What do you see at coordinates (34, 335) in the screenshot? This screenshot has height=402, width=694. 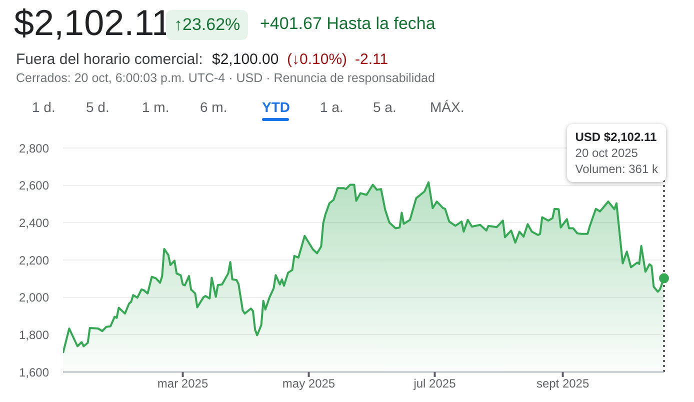 I see `y-tick-label: 1,800` at bounding box center [34, 335].